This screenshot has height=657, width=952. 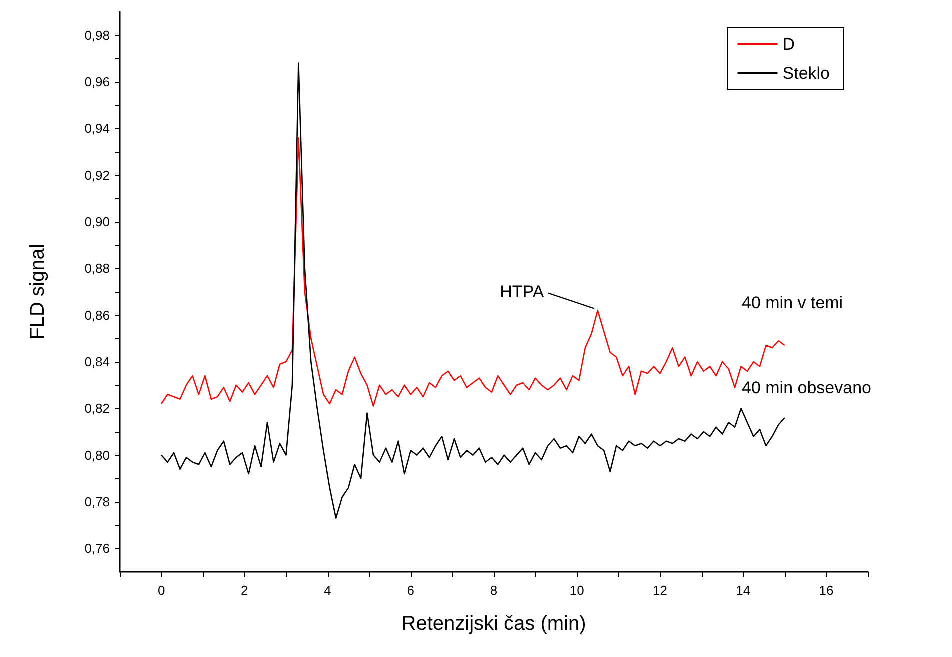 What do you see at coordinates (97, 175) in the screenshot?
I see `y-tick-label: 0,92` at bounding box center [97, 175].